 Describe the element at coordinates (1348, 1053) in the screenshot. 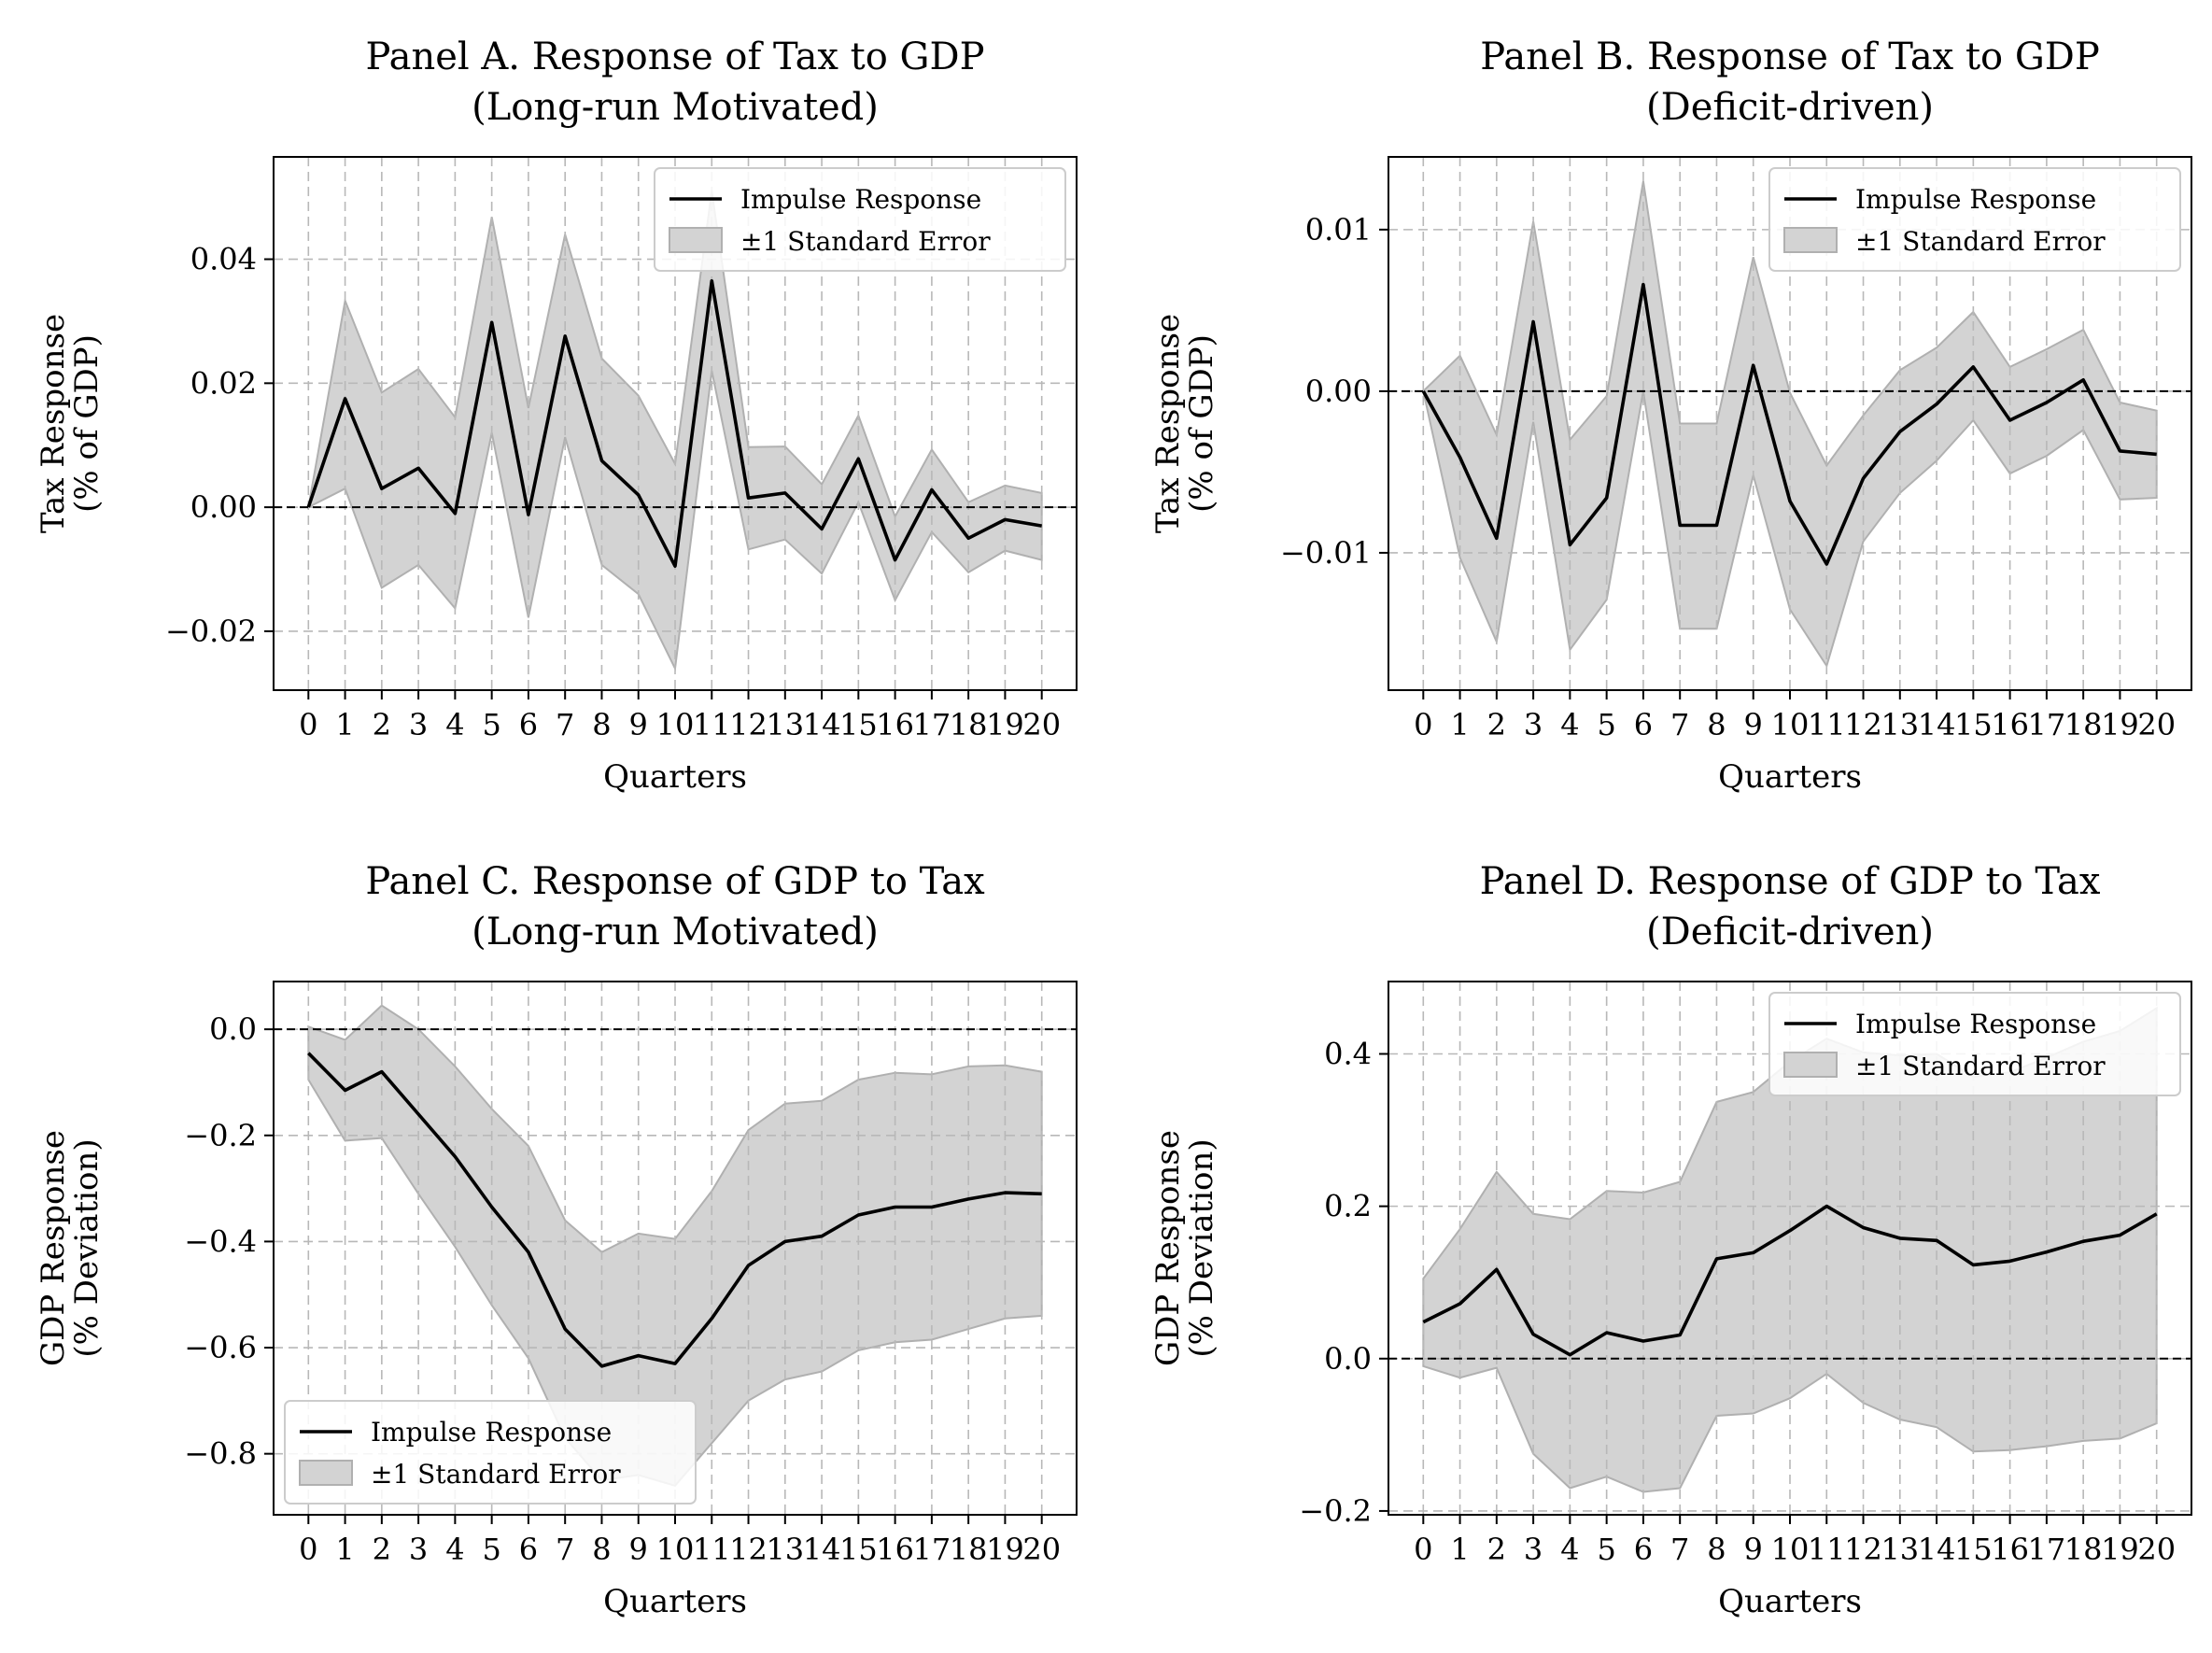

I see `y-tick-label: 0.4` at that location.